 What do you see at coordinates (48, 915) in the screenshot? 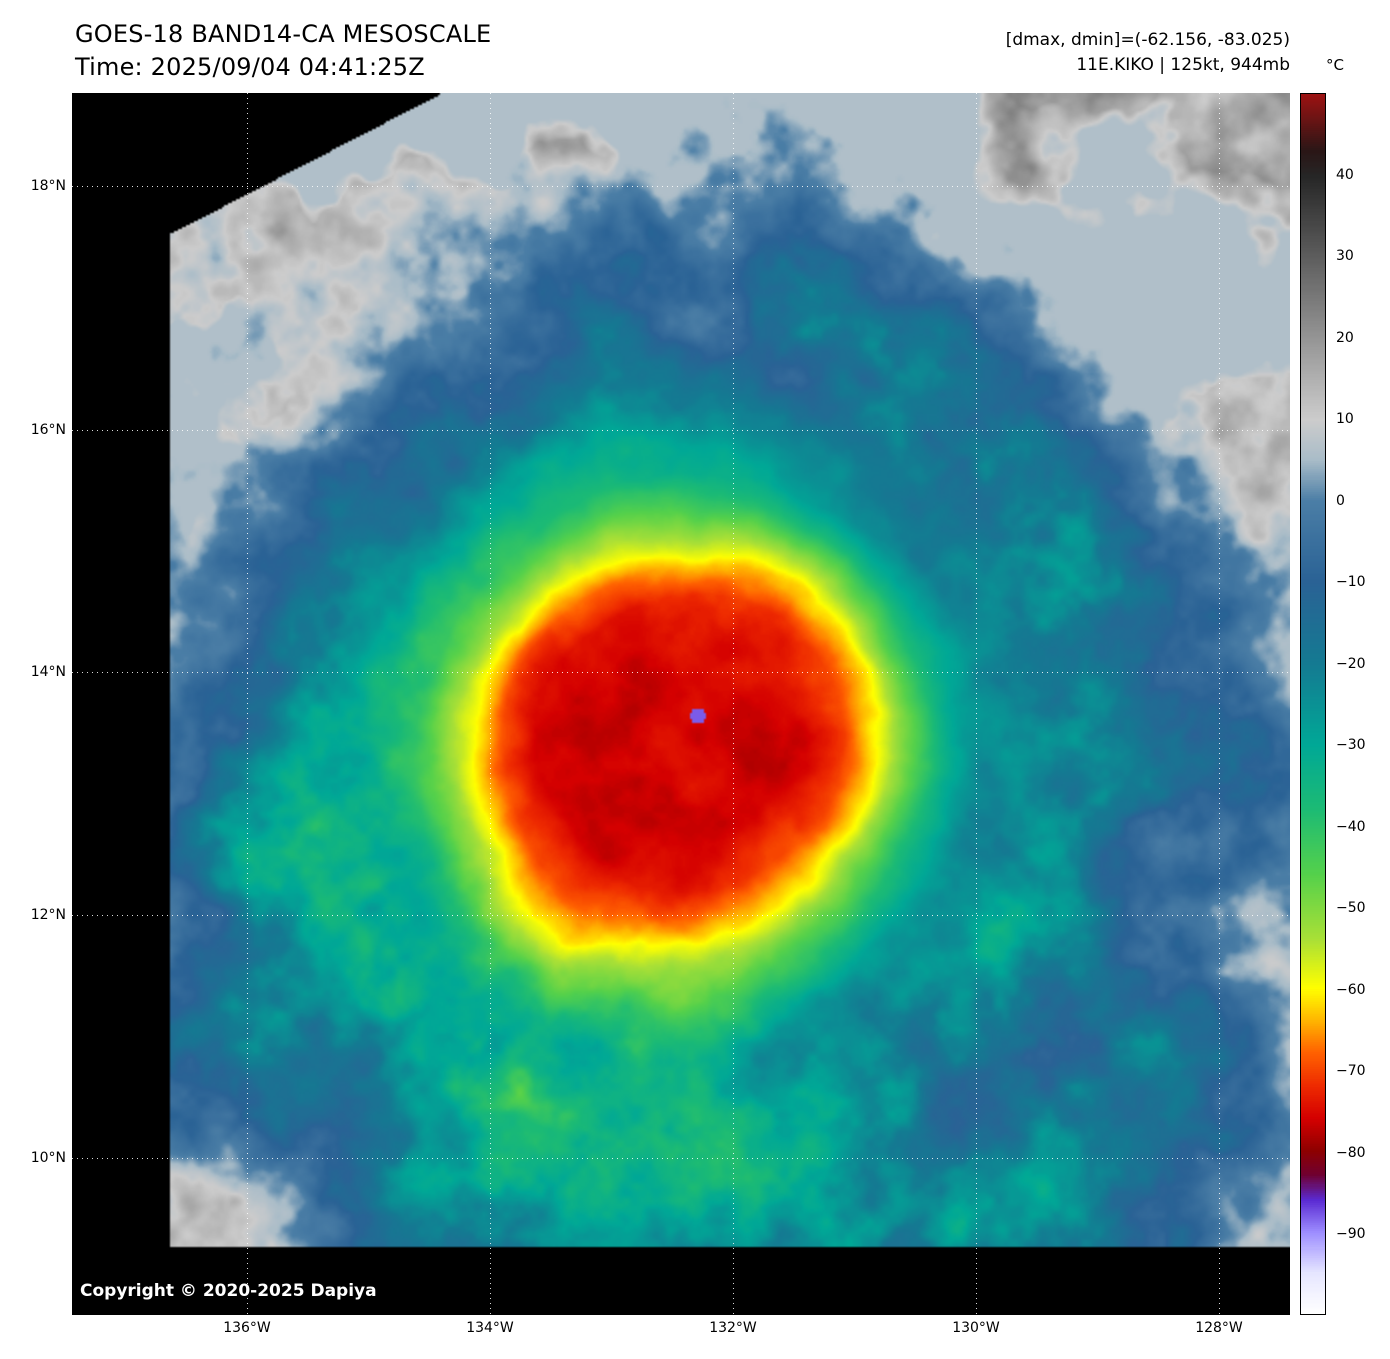
I see `lat-tick-label: 12°N` at bounding box center [48, 915].